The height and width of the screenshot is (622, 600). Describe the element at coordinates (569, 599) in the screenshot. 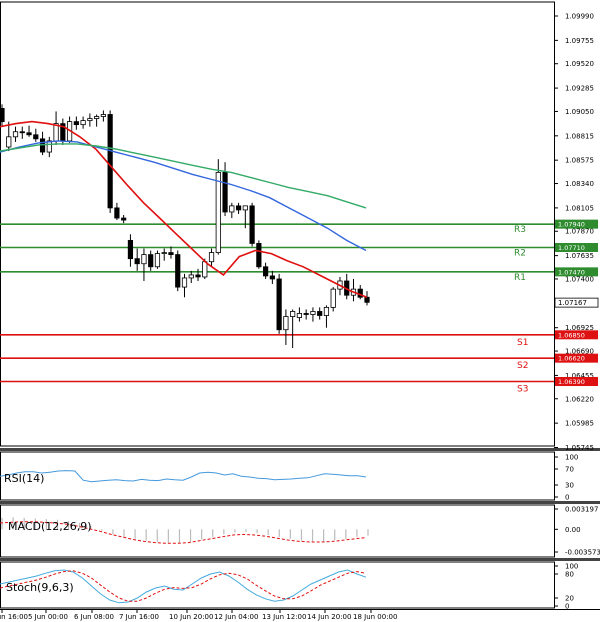

I see `stoch-tick-label: 20` at that location.